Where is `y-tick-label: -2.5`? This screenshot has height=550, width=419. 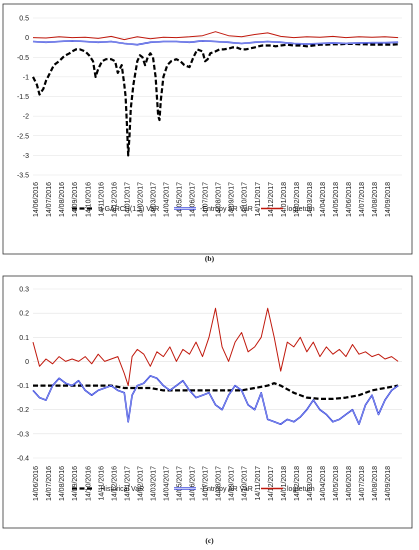 y-tick-label: -2.5 is located at coordinates (23, 136).